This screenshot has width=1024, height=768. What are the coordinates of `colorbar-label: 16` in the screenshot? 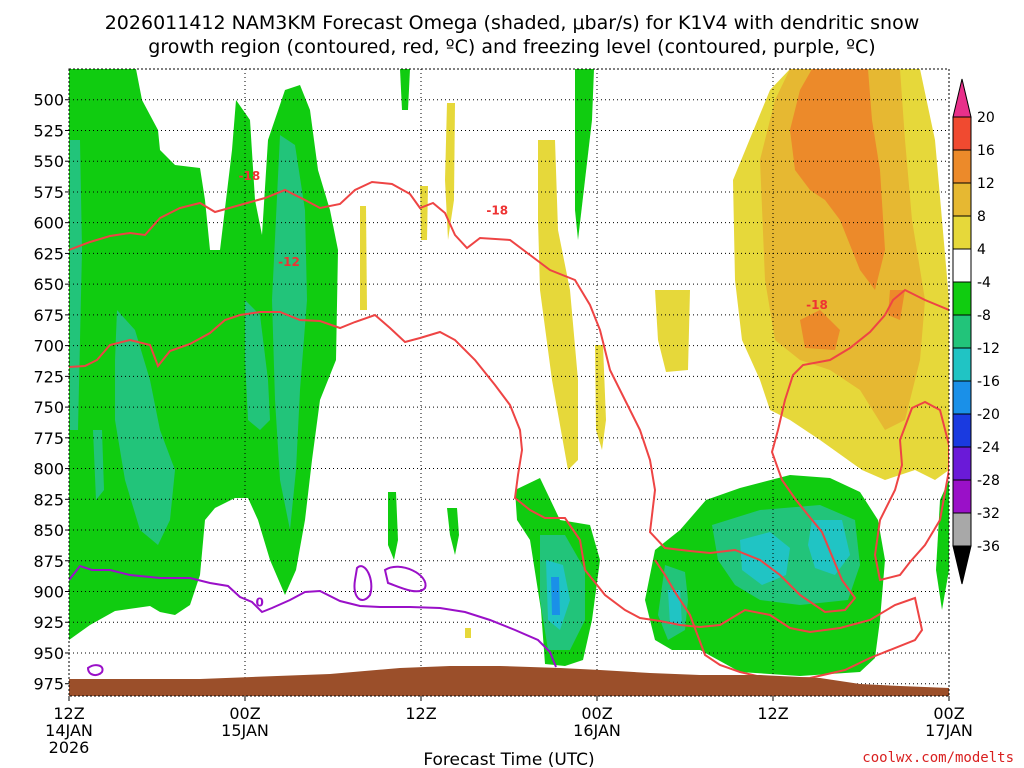 It's located at (986, 151).